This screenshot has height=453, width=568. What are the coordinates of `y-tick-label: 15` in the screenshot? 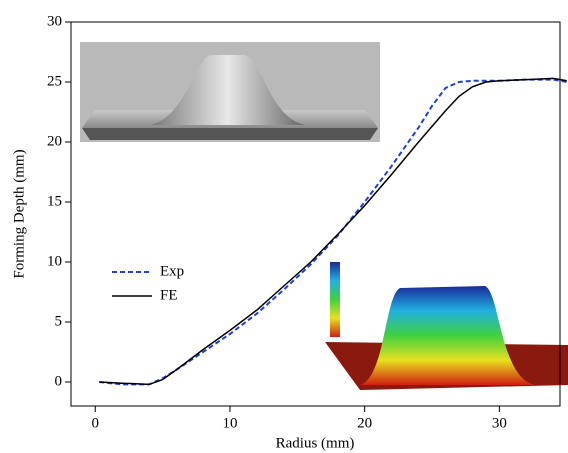 It's located at (54, 201).